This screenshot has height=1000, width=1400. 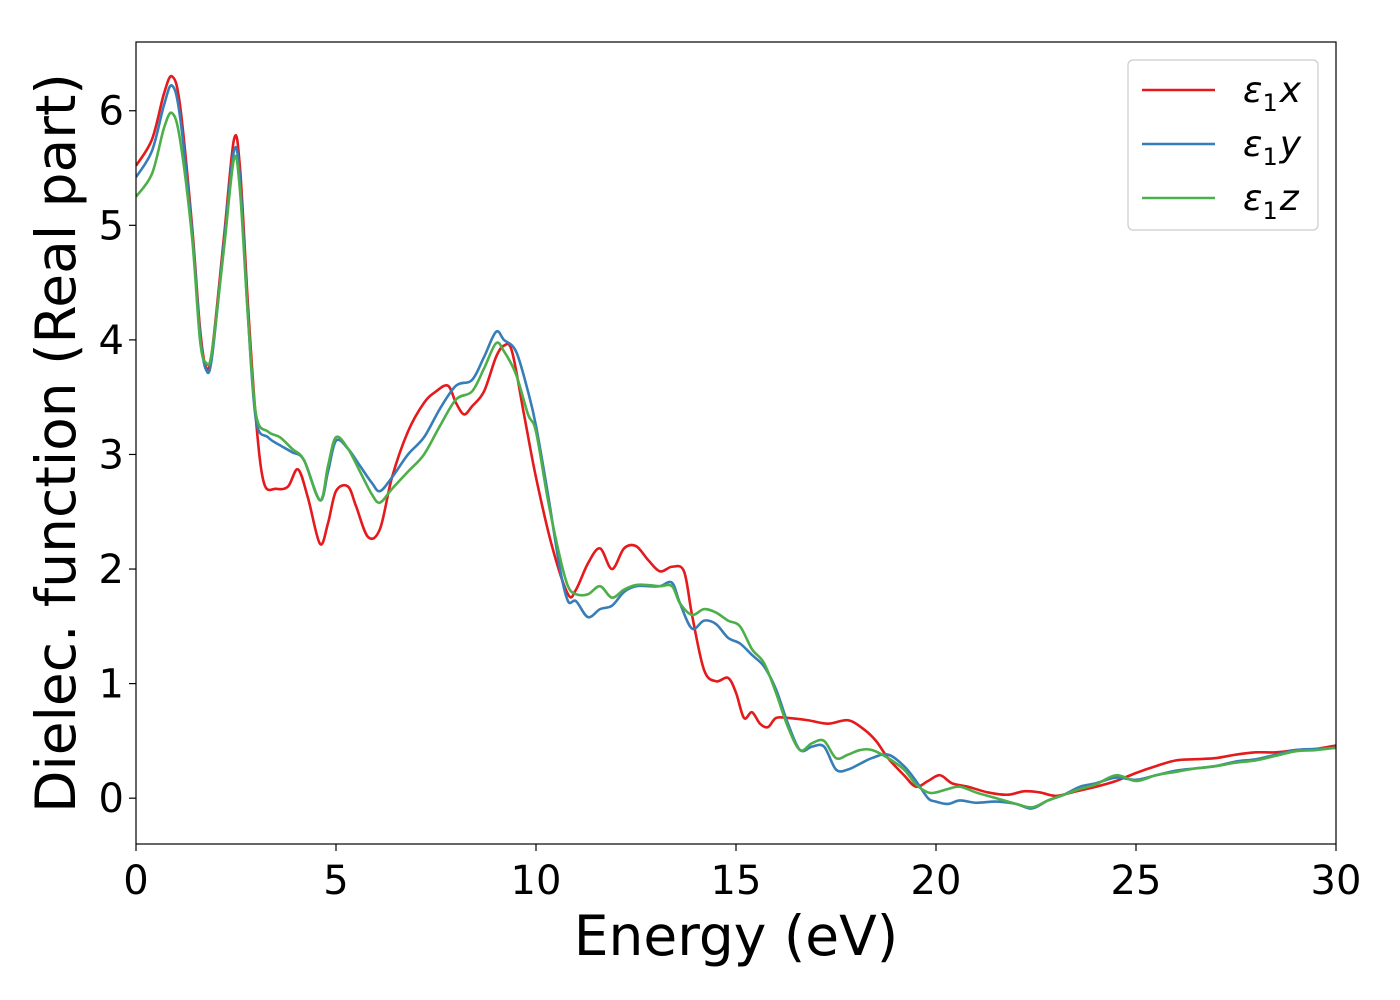 I want to click on y-tick-label: 3, so click(x=111, y=455).